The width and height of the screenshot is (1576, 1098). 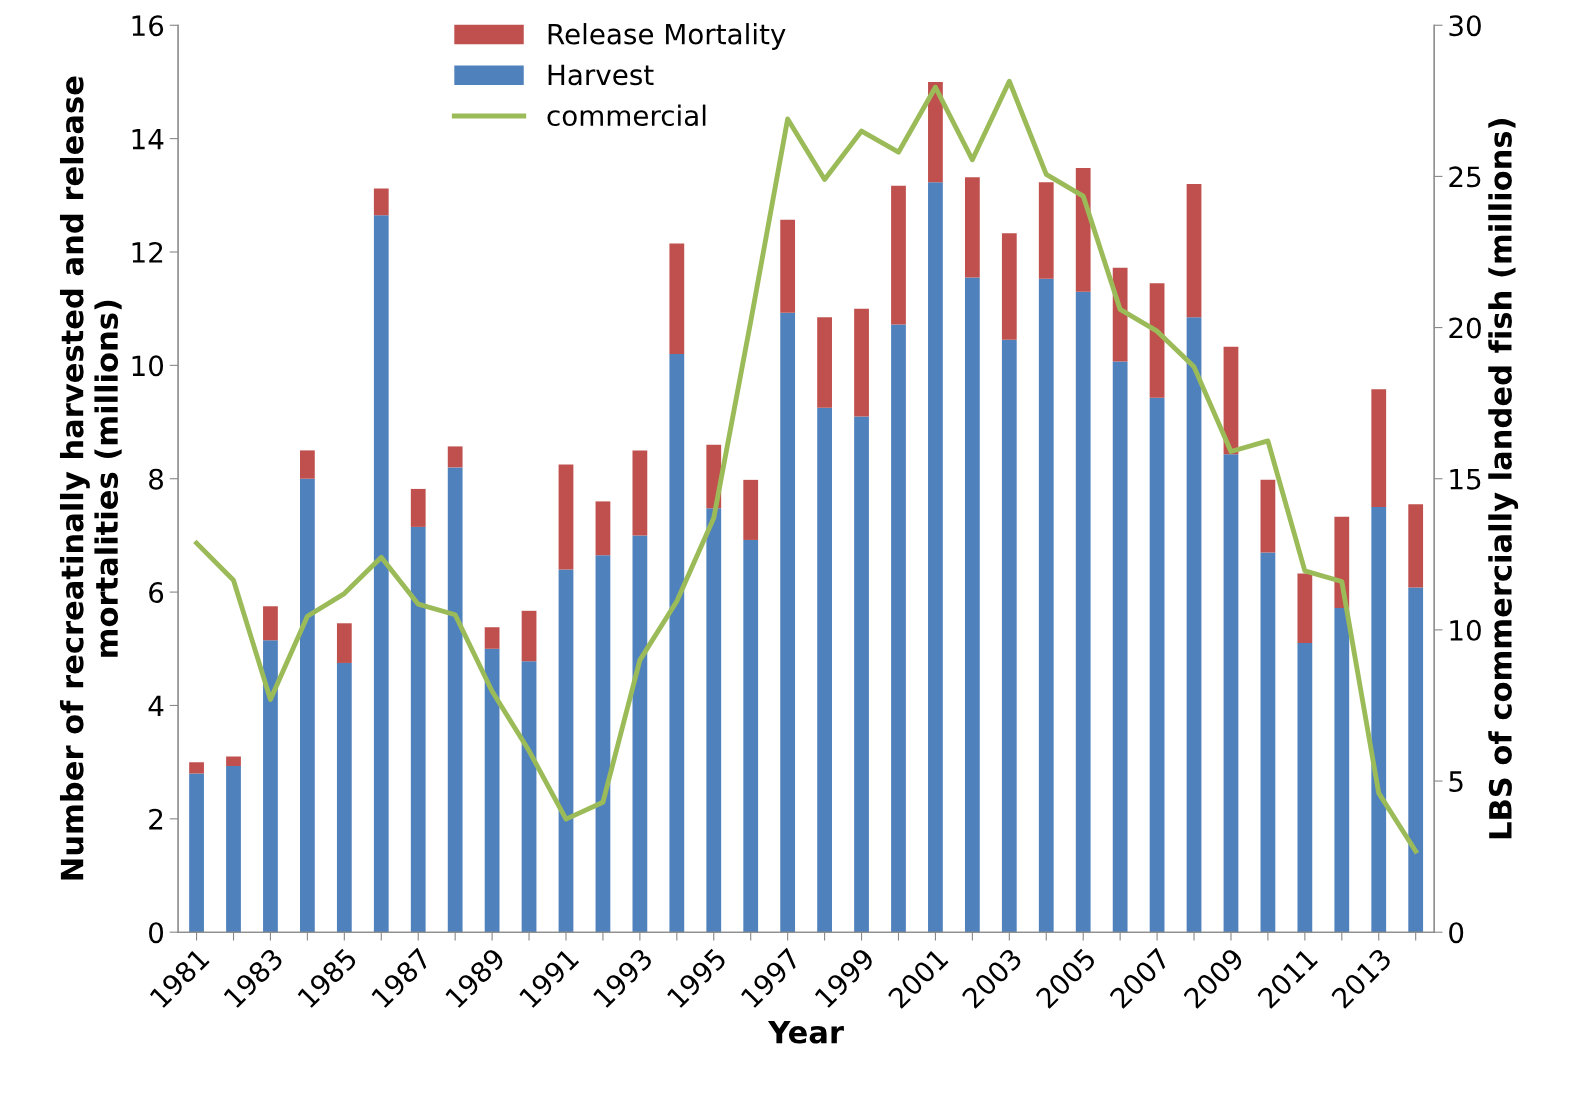 What do you see at coordinates (1456, 781) in the screenshot?
I see `y2-tick-label: 5` at bounding box center [1456, 781].